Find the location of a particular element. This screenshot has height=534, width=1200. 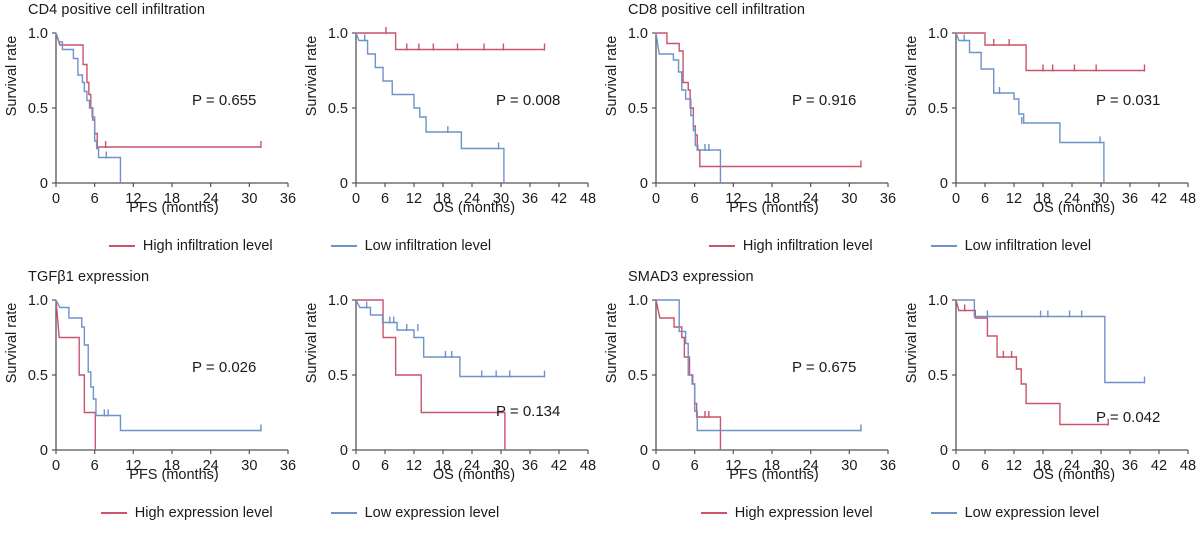

panel-group-title: CD4 positive cell infiltration is located at coordinates (117, 10).